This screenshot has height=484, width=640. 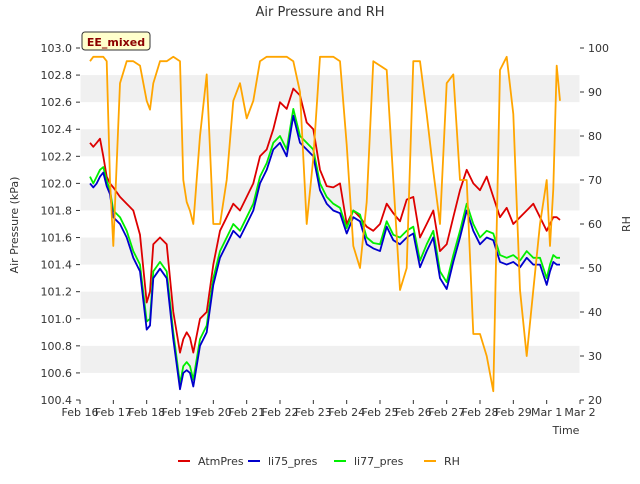 I want to click on y-right-tick-label: 50, so click(x=595, y=268).